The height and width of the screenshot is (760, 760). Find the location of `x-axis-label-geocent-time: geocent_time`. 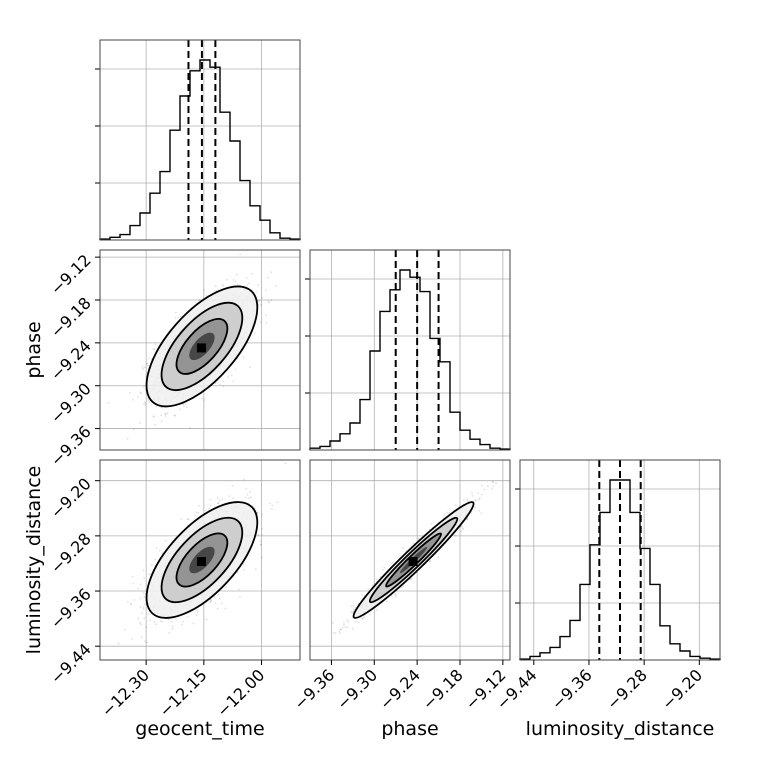

x-axis-label-geocent-time: geocent_time is located at coordinates (199, 729).